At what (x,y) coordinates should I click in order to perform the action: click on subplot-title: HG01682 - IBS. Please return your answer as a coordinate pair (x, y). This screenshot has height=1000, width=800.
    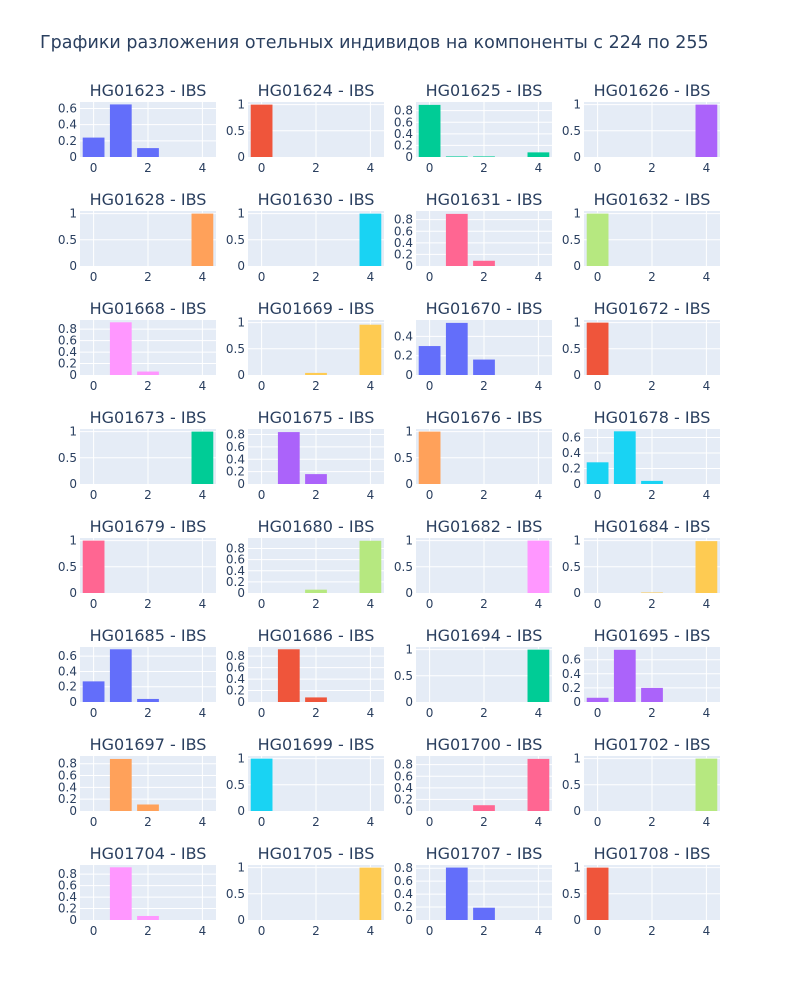
    Looking at the image, I should click on (484, 526).